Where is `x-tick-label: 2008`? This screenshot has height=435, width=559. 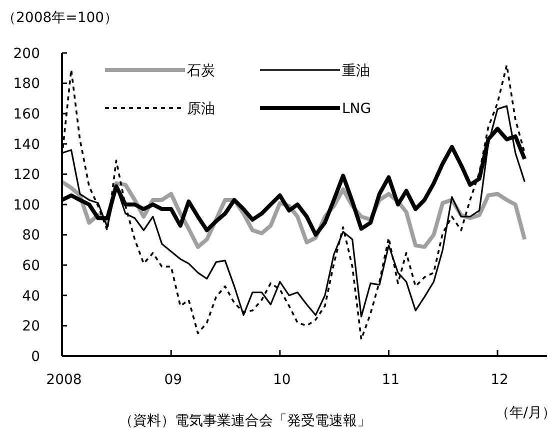 x-tick-label: 2008 is located at coordinates (64, 380).